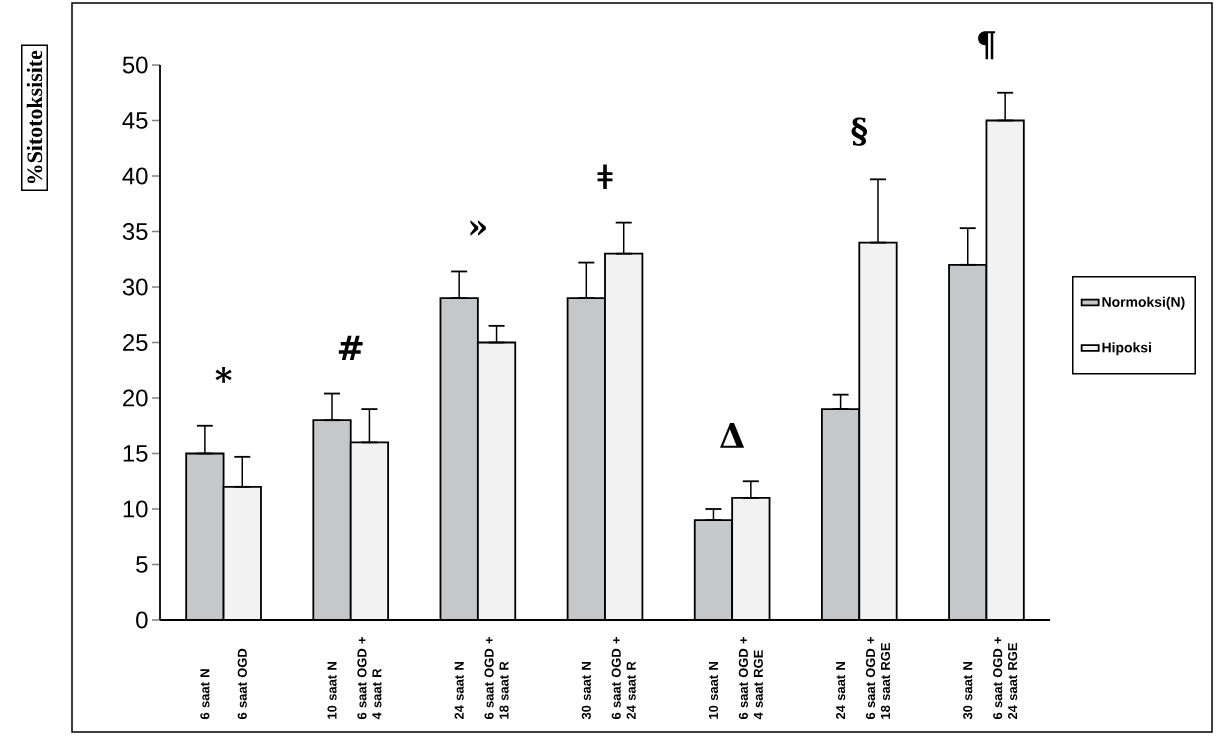 This screenshot has width=1218, height=736. What do you see at coordinates (623, 678) in the screenshot?
I see `x-tick-label: 6 saat OGD + 24 saat R` at bounding box center [623, 678].